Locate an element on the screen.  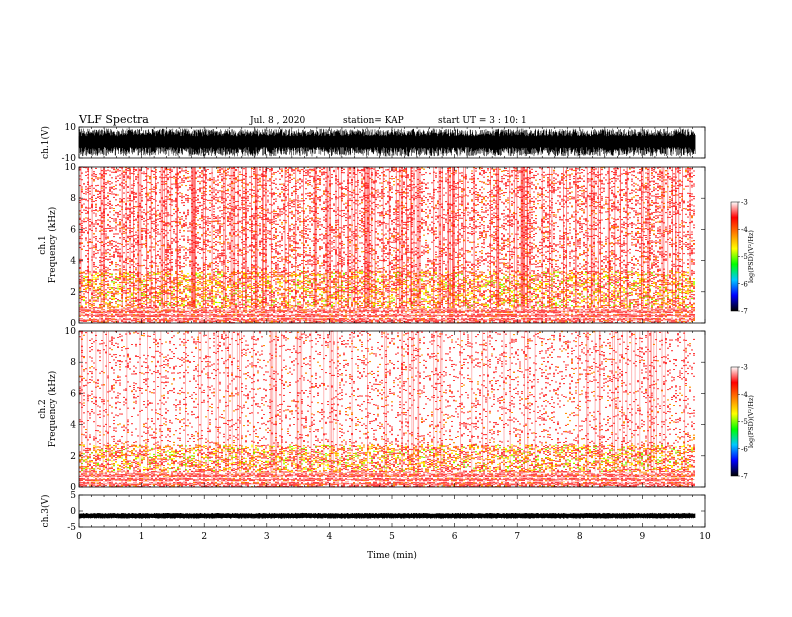
ch1-tick-label: 2 is located at coordinates (73, 293).